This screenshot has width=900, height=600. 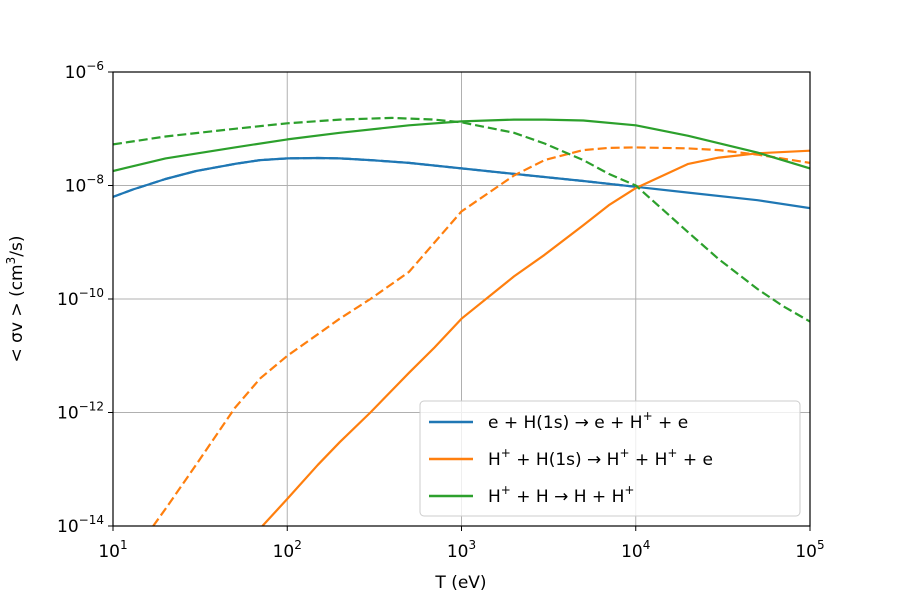 I want to click on x-tick-label: 10², so click(x=287, y=550).